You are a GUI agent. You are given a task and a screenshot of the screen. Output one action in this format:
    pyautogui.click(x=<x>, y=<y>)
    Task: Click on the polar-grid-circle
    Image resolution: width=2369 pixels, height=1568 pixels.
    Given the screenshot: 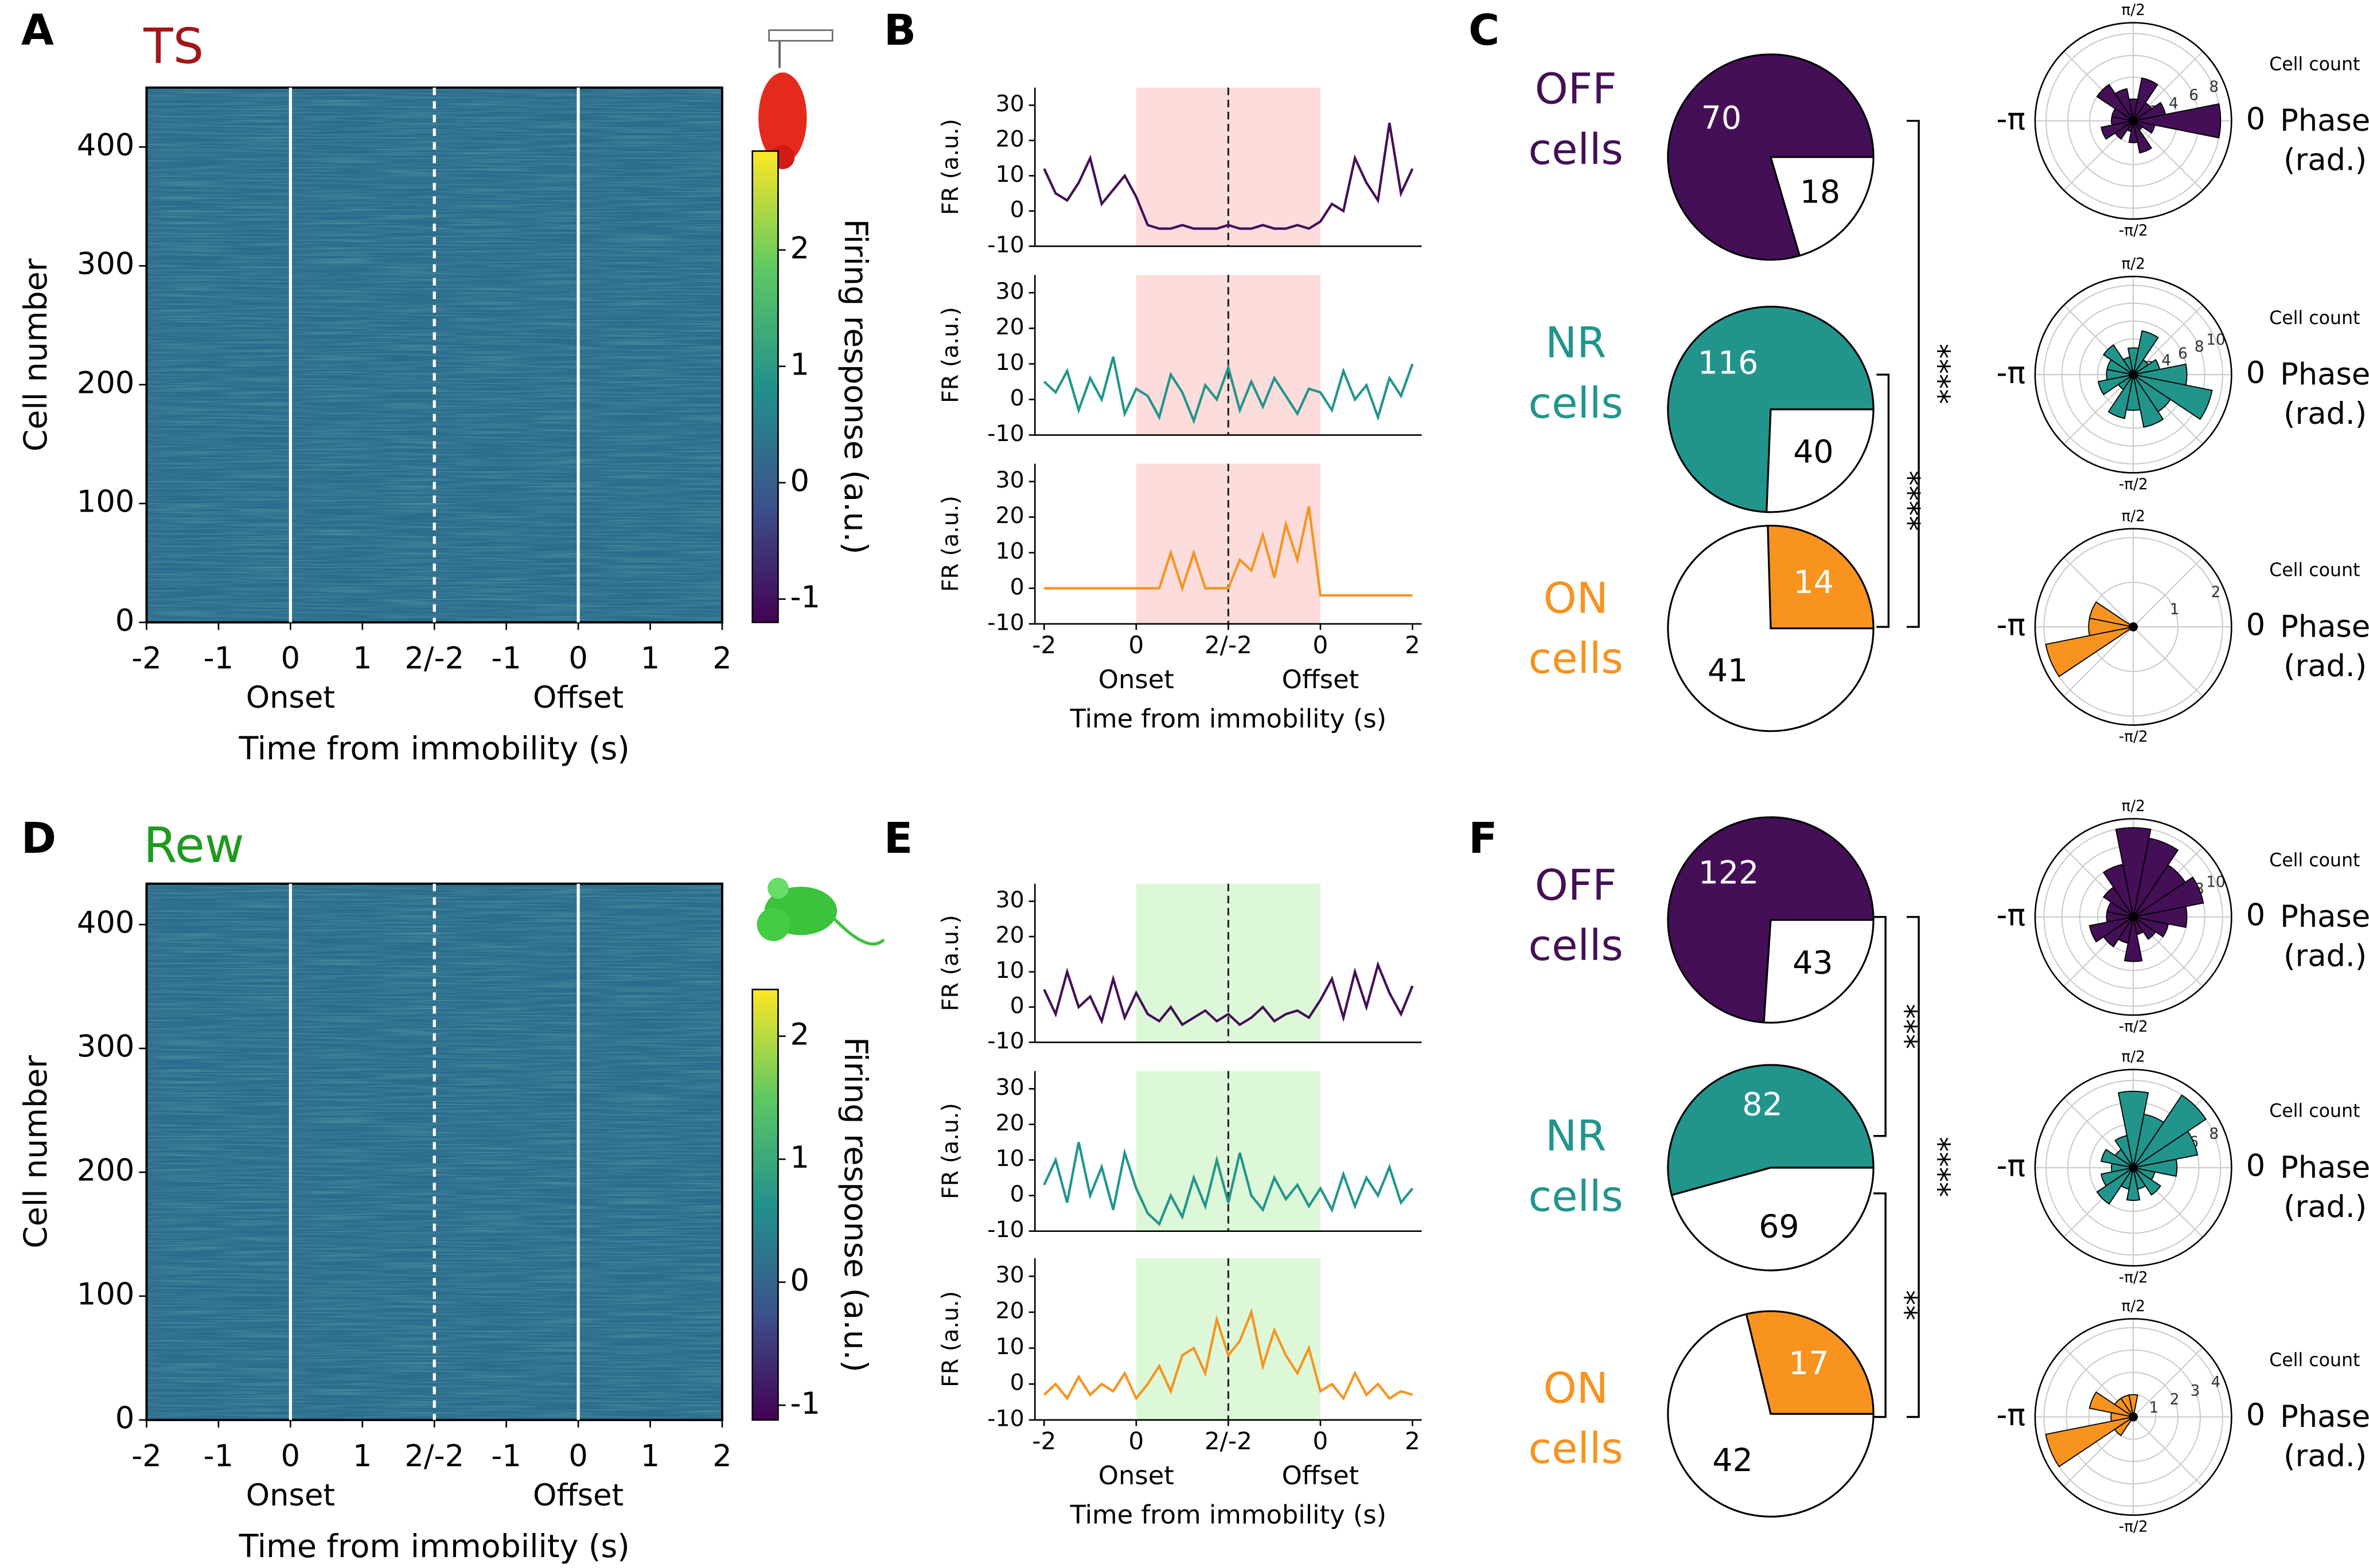 What is the action you would take?
    pyautogui.click(x=2133, y=1417)
    